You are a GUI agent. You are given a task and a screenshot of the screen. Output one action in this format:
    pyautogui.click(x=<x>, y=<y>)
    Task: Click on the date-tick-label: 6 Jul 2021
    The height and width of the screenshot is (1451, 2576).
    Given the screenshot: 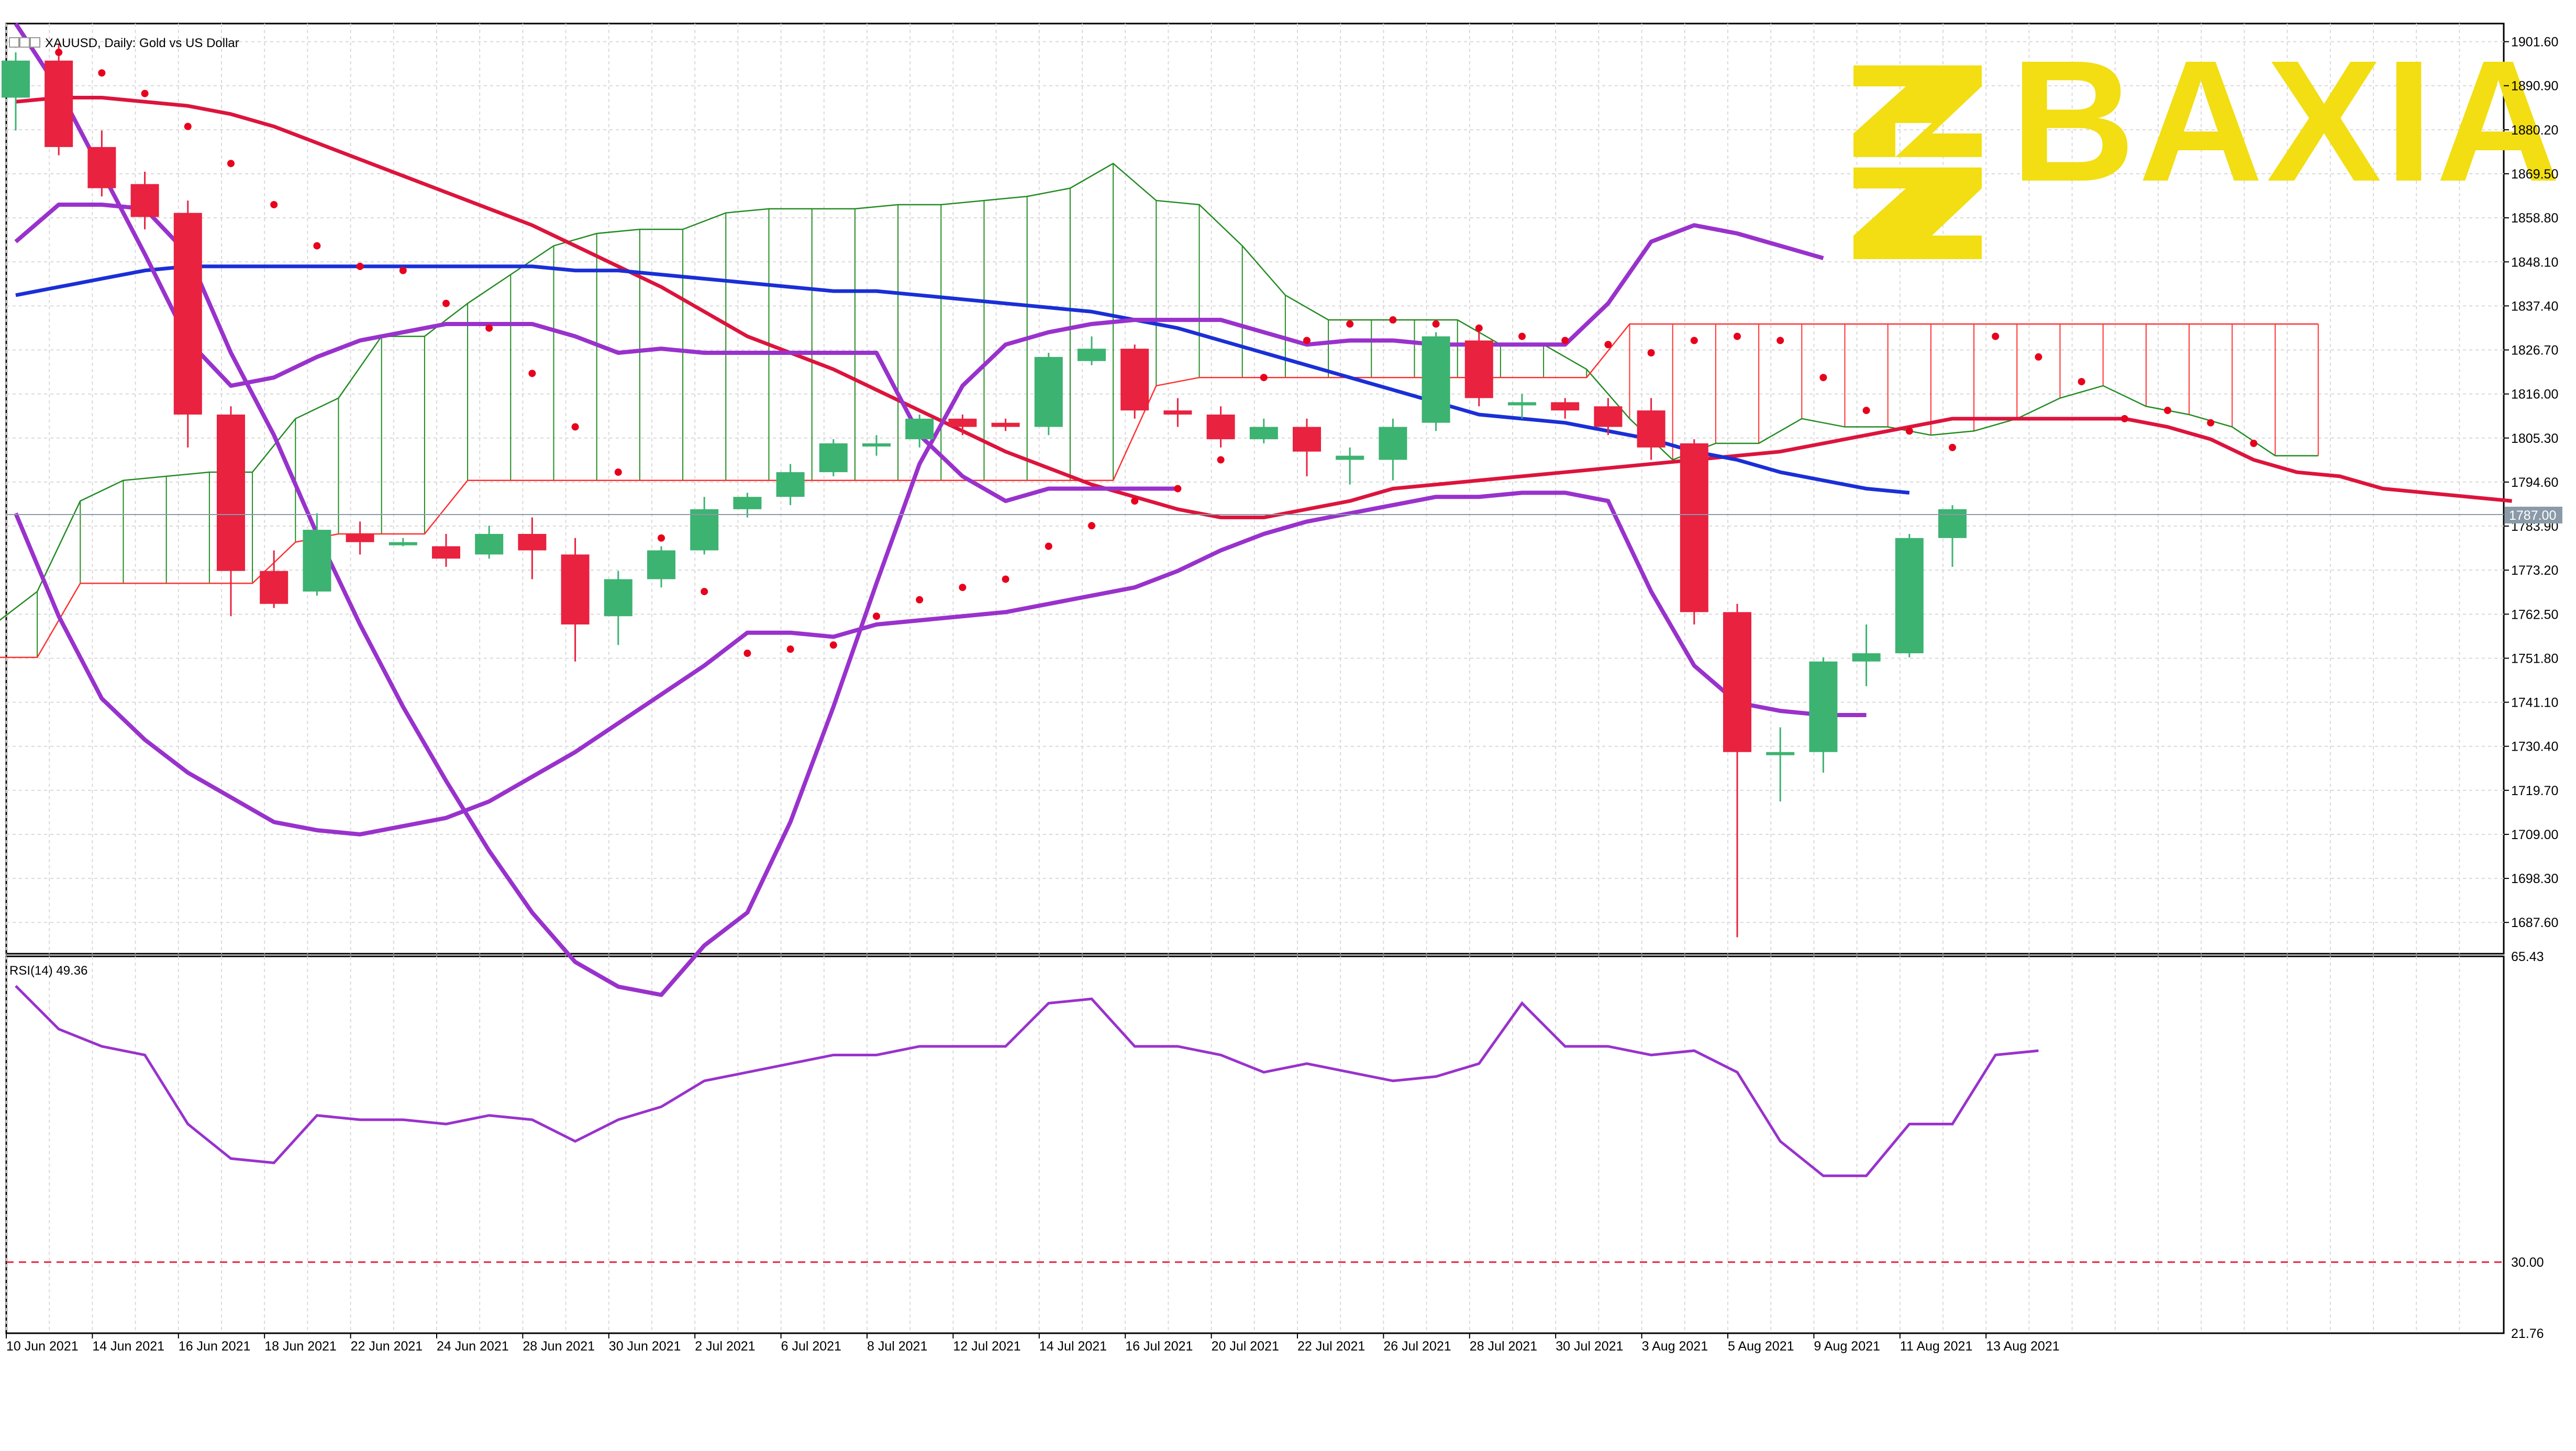 What is the action you would take?
    pyautogui.click(x=811, y=1347)
    